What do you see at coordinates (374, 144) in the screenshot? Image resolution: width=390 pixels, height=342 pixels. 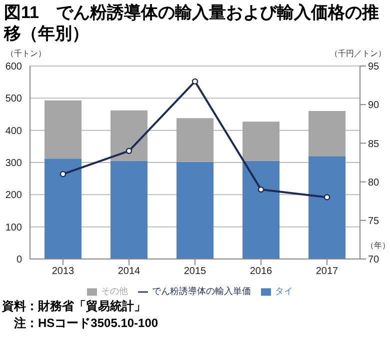 I see `y2-tick-label: 85` at bounding box center [374, 144].